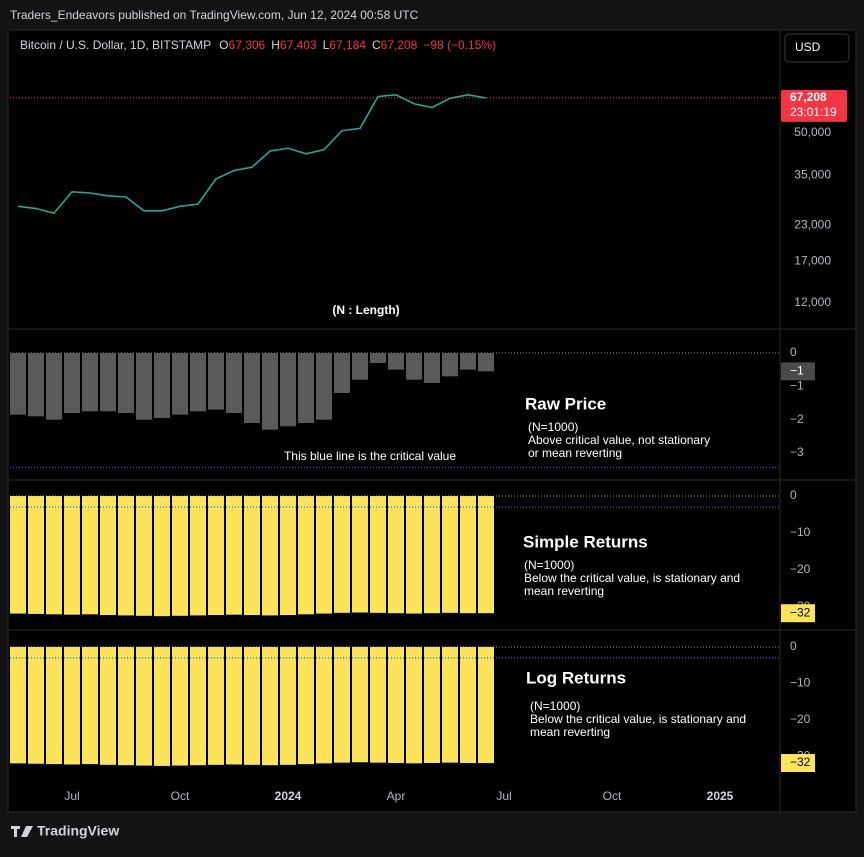 The height and width of the screenshot is (857, 864). I want to click on ohlc-key: L, so click(326, 45).